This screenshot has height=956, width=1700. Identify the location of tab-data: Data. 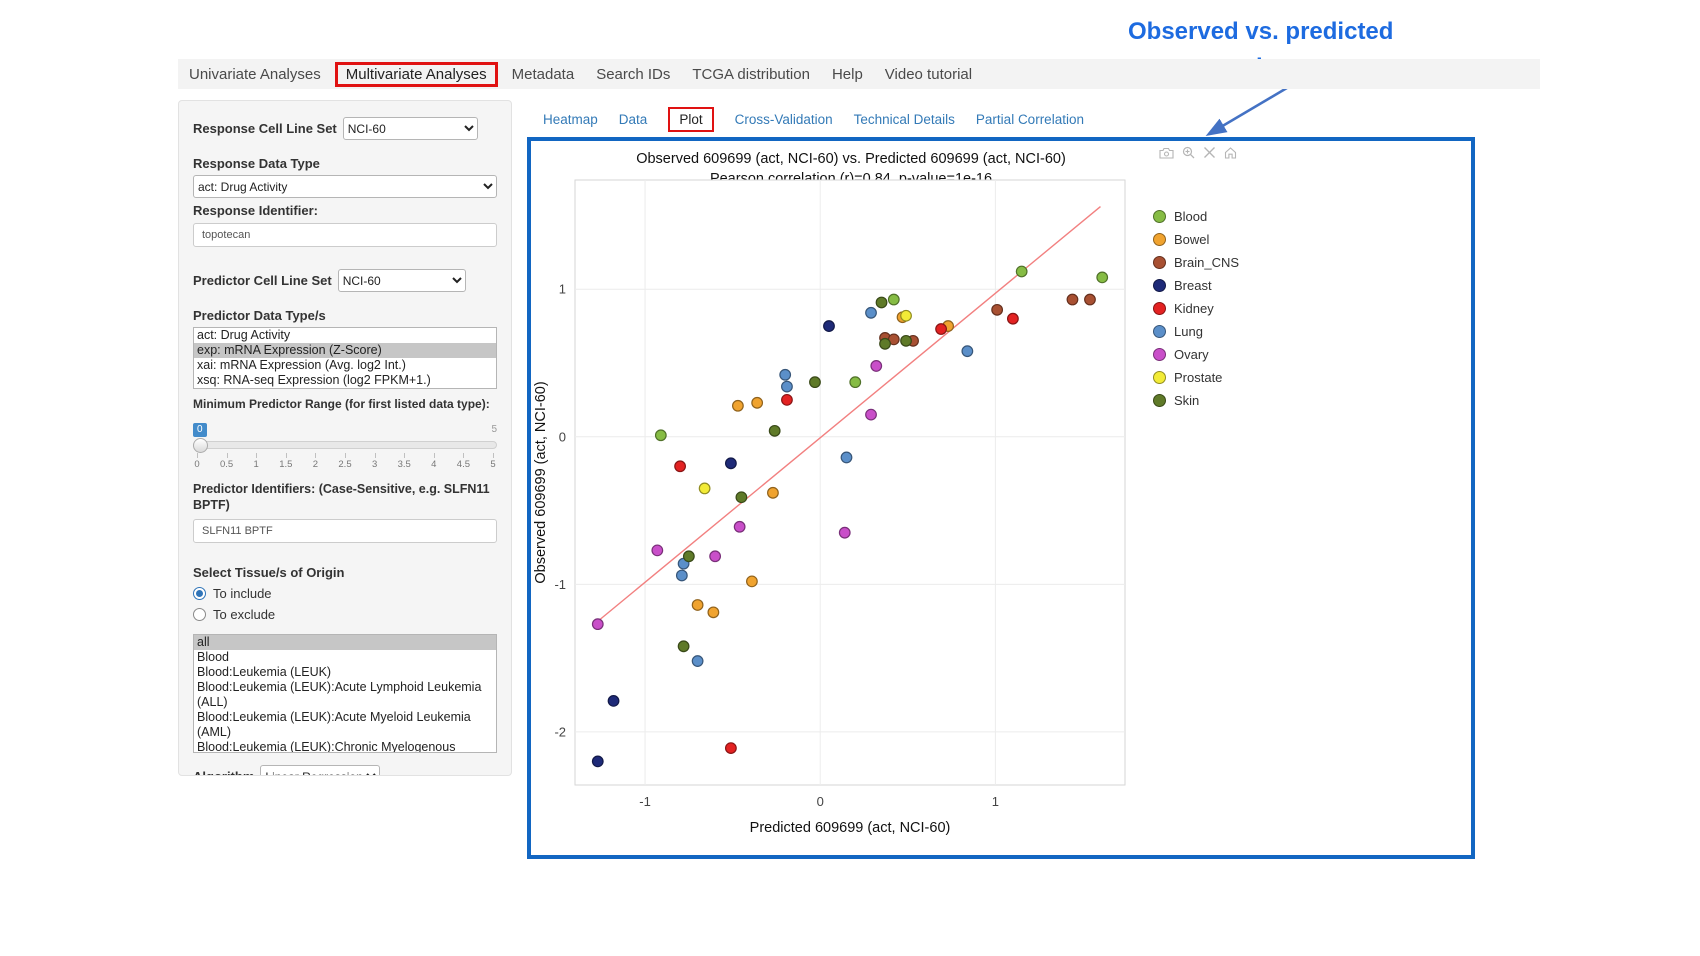
(633, 119).